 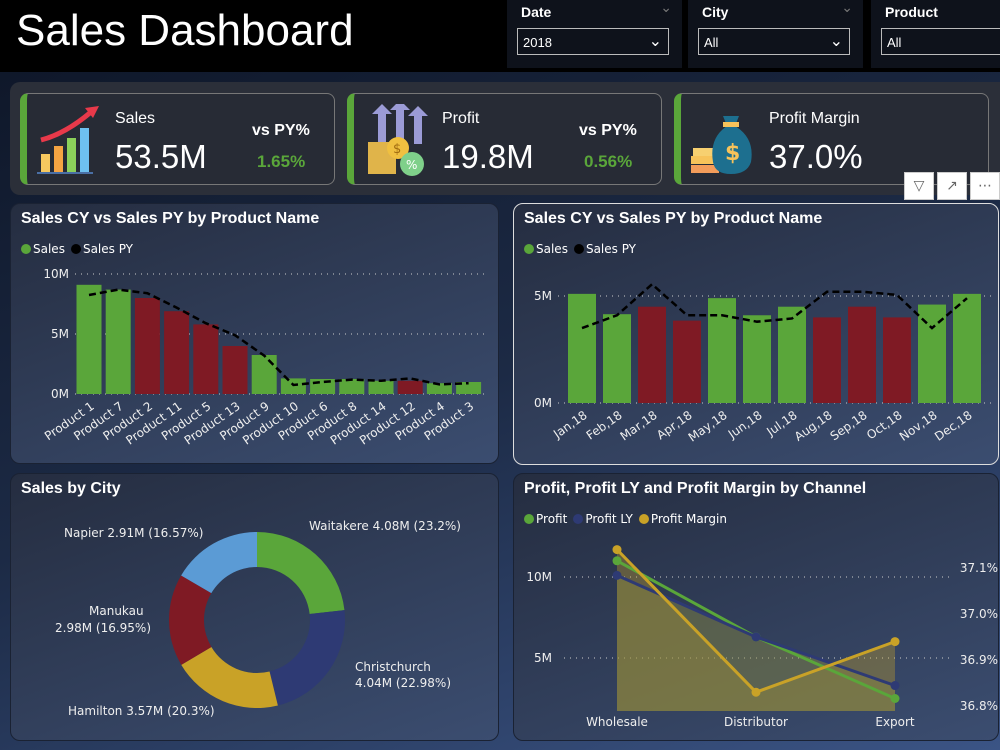 I want to click on city-dropdown: All ⌄, so click(x=774, y=41).